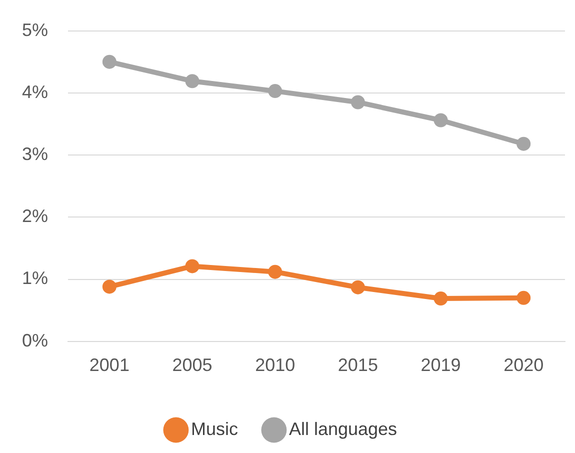  I want to click on y-tick-label: 0%, so click(35, 340).